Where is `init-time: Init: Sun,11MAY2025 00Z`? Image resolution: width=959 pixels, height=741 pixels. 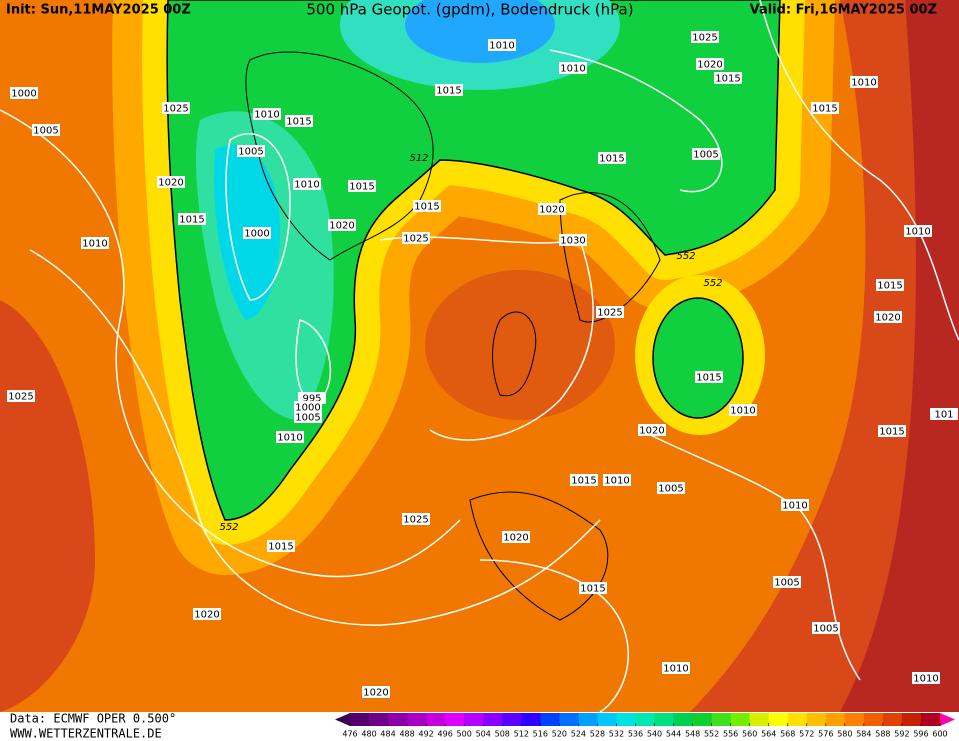 init-time: Init: Sun,11MAY2025 00Z is located at coordinates (98, 10).